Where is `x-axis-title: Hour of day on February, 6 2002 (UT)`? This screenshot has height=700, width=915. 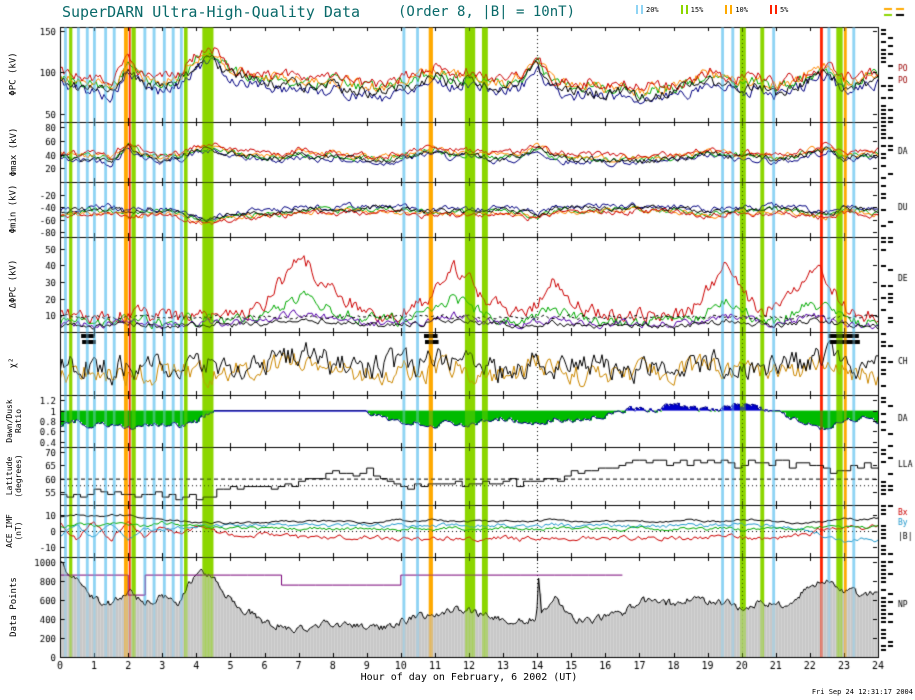 x-axis-title: Hour of day on February, 6 2002 (UT) is located at coordinates (469, 677).